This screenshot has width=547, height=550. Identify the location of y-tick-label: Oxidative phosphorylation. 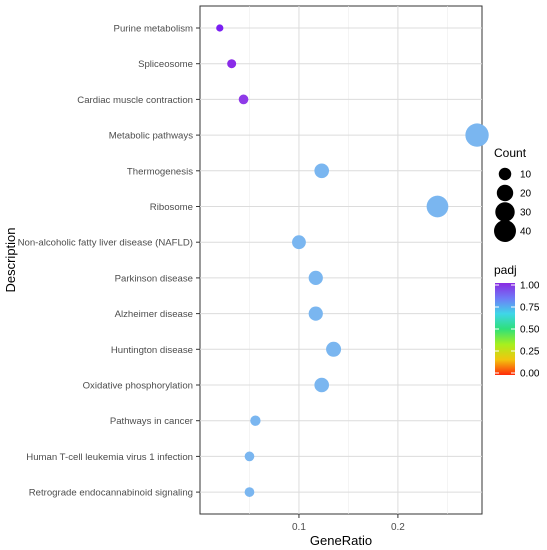
(138, 386).